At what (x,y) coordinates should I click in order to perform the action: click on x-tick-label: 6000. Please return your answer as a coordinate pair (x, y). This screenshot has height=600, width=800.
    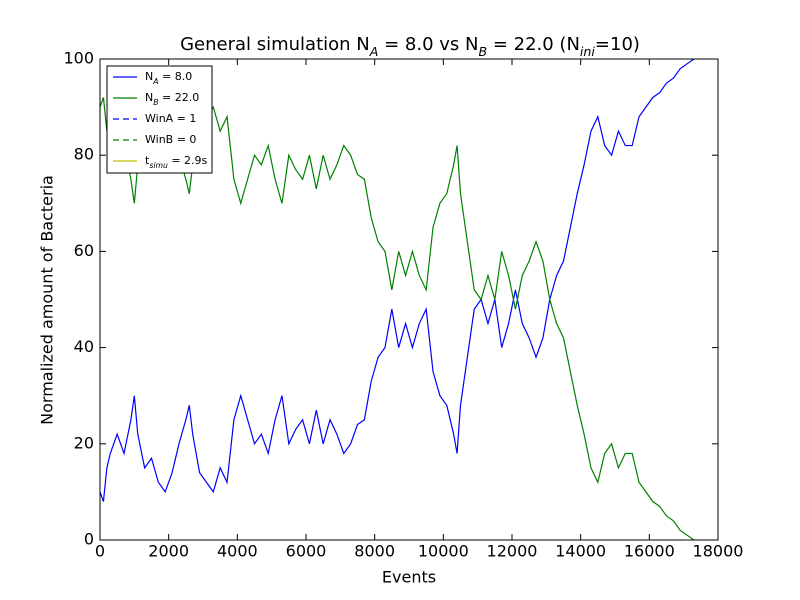
    Looking at the image, I should click on (306, 551).